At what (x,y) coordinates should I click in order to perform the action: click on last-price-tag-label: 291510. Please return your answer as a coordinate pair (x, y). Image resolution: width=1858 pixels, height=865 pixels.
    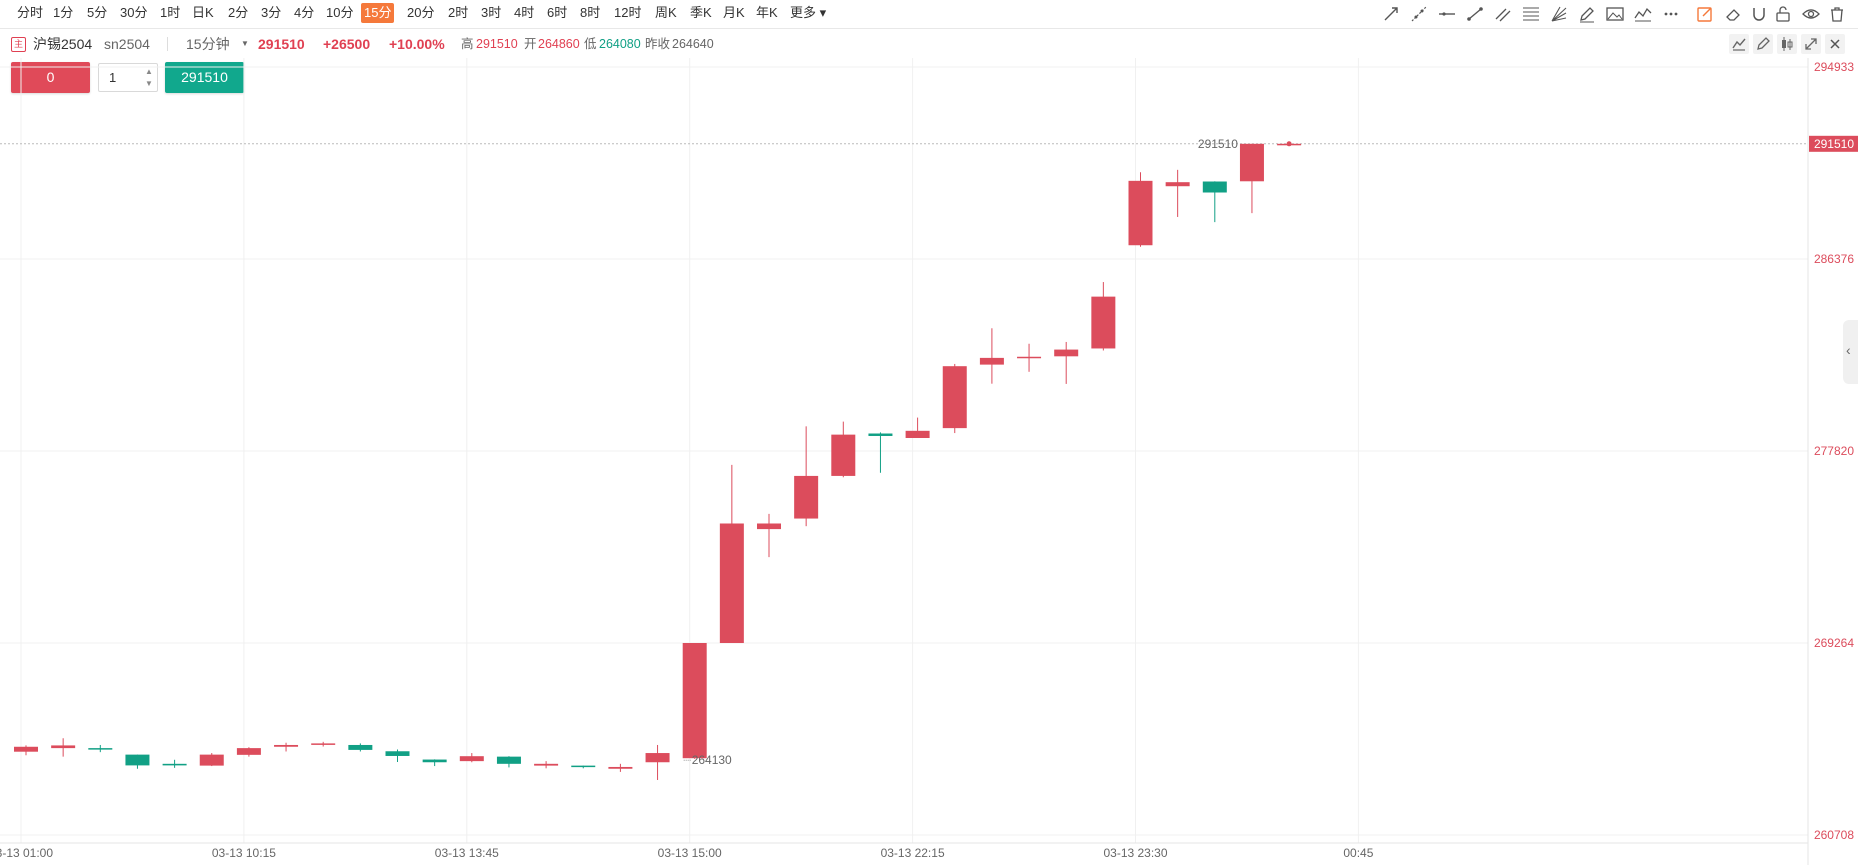
    Looking at the image, I should click on (1834, 144).